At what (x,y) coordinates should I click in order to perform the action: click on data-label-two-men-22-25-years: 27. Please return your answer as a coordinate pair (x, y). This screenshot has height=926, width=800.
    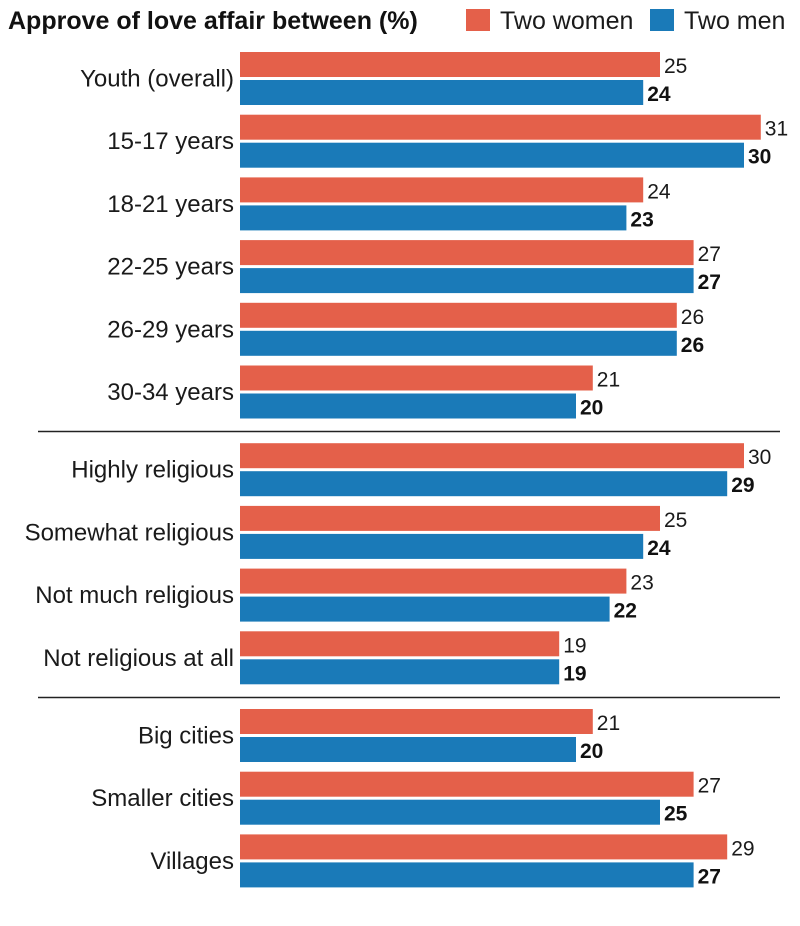
    Looking at the image, I should click on (709, 282).